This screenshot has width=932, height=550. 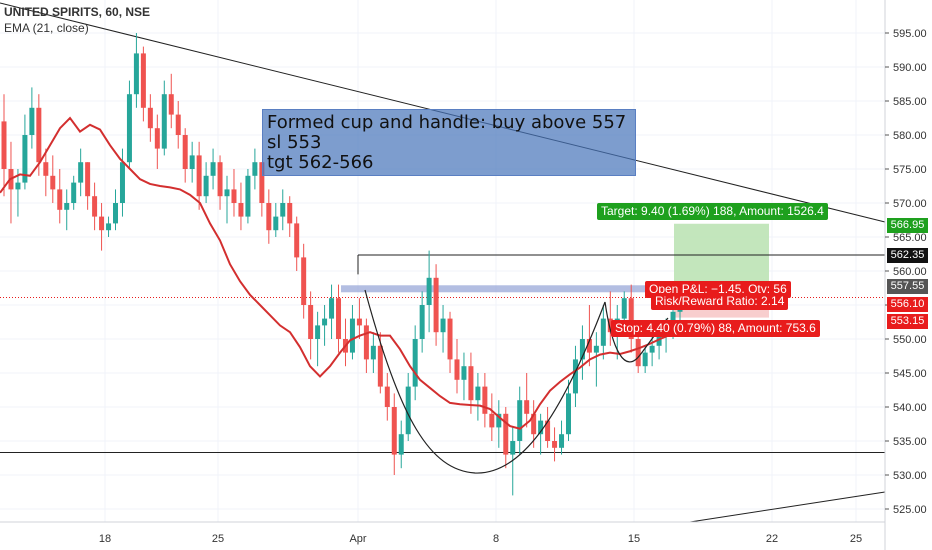 I want to click on y-tick-label: 565.00, so click(x=910, y=238).